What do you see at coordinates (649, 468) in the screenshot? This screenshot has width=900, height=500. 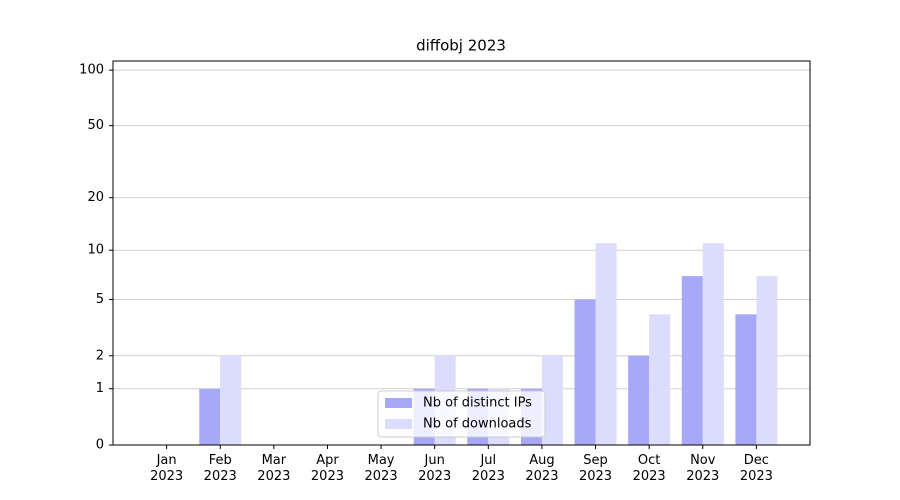 I see `x-tick-label: Oct 2023` at bounding box center [649, 468].